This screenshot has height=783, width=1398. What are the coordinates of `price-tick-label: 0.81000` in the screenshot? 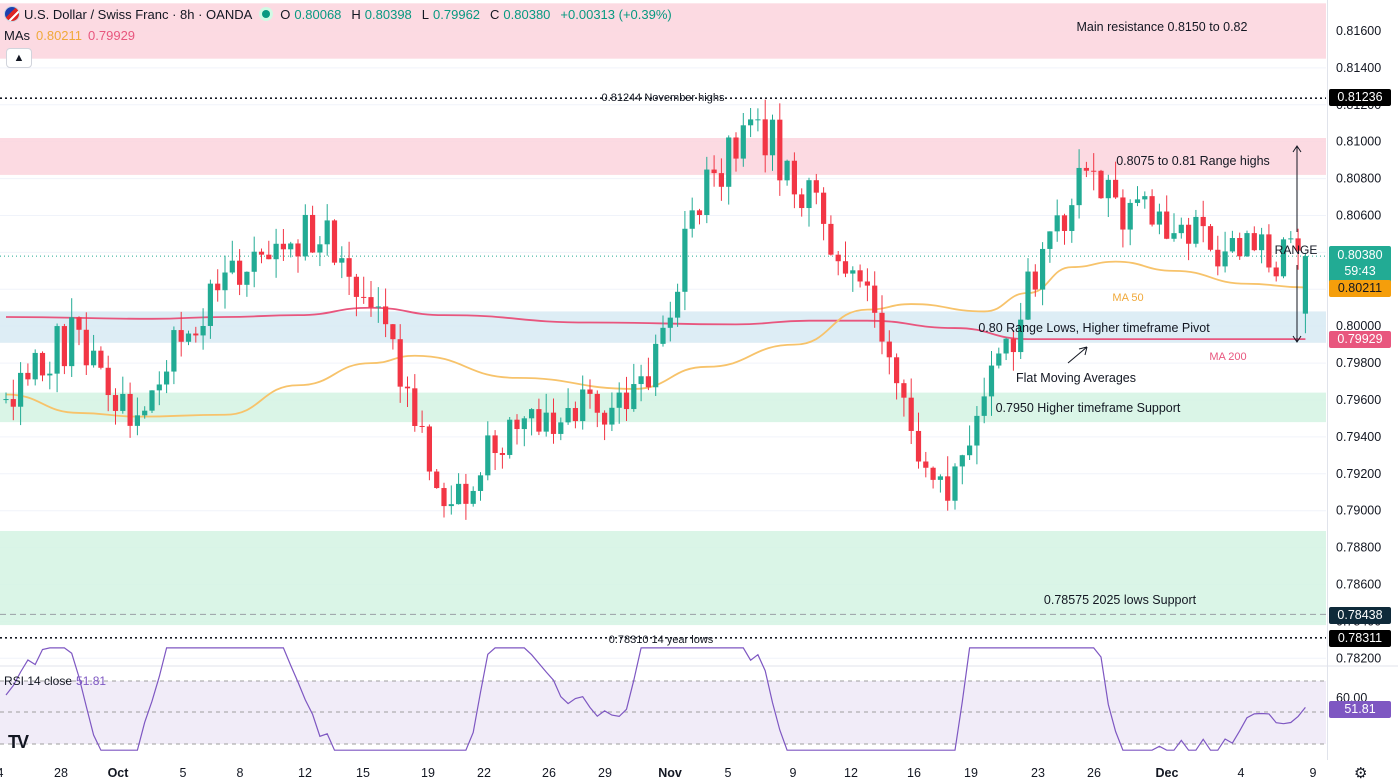 It's located at (1358, 142).